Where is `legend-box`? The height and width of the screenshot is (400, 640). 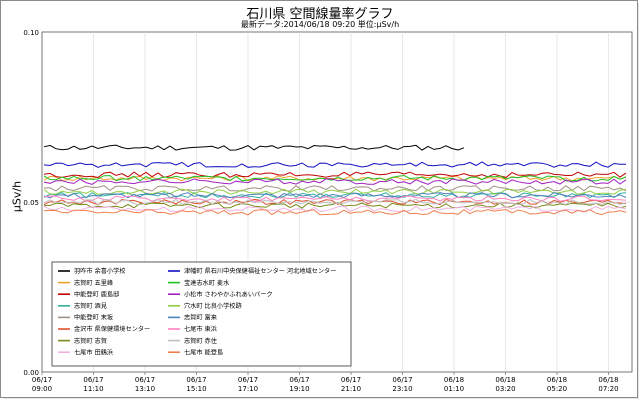 legend-box is located at coordinates (201, 314).